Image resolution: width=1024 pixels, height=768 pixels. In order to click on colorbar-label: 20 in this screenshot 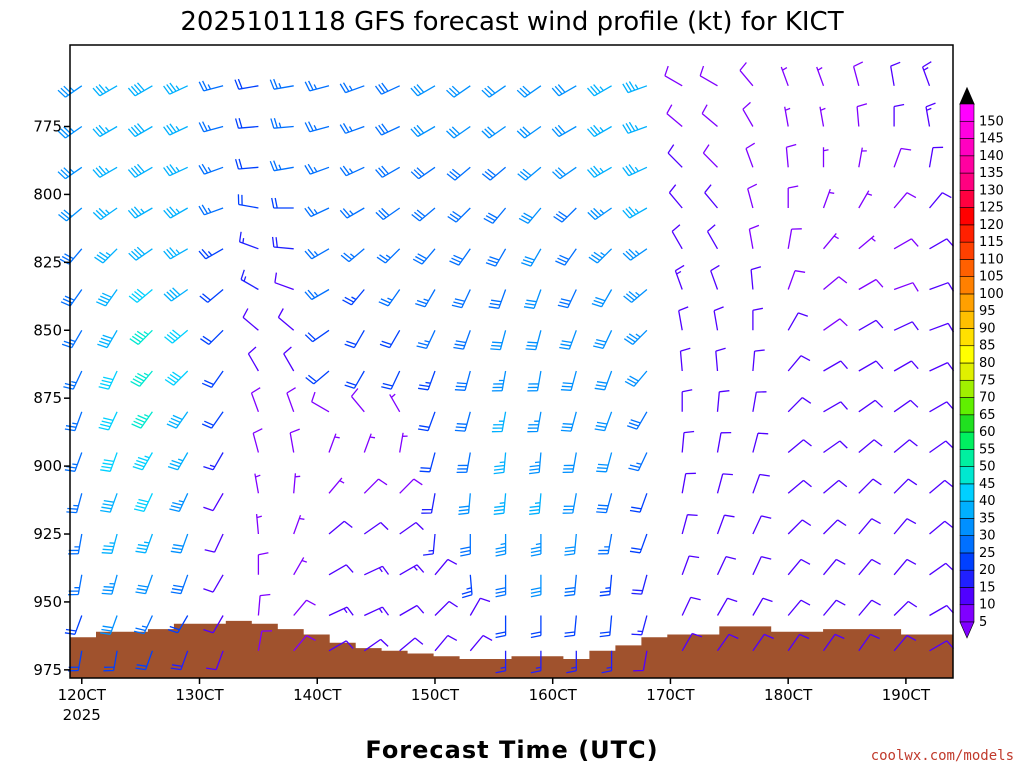, I will do `click(987, 570)`.